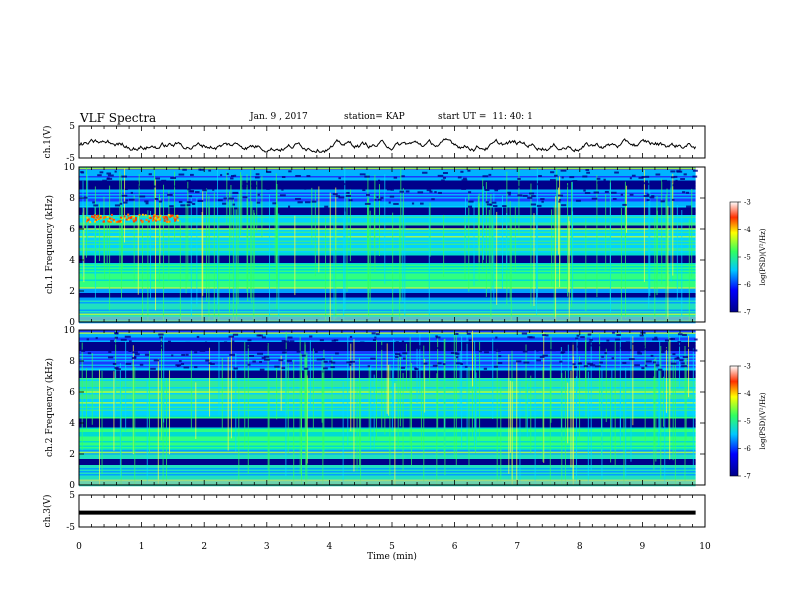 The height and width of the screenshot is (612, 792). What do you see at coordinates (374, 117) in the screenshot?
I see `station-label: station= KAP` at bounding box center [374, 117].